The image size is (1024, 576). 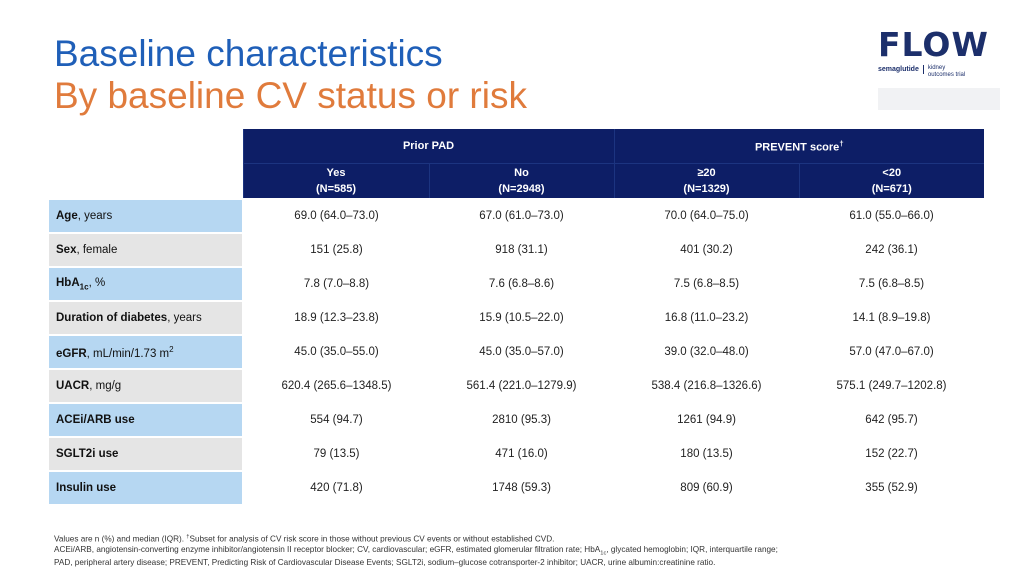 What do you see at coordinates (146, 217) in the screenshot?
I see `row-label: Age, years` at bounding box center [146, 217].